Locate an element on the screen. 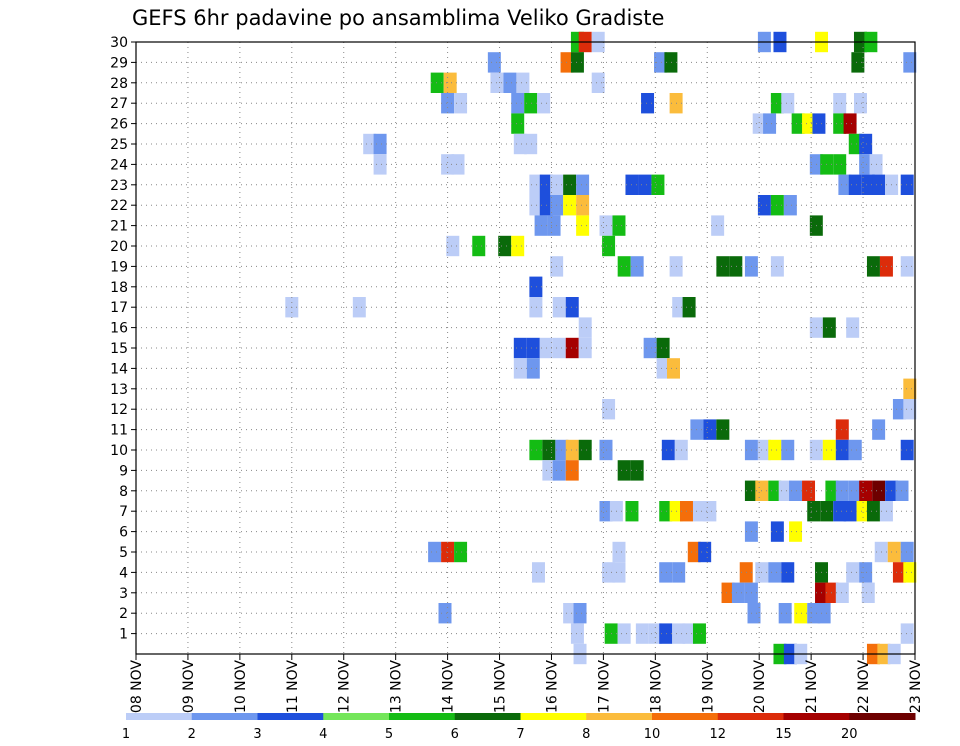 Image resolution: width=960 pixels, height=746 pixels. x-tick-label: 18 NOV is located at coordinates (656, 687).